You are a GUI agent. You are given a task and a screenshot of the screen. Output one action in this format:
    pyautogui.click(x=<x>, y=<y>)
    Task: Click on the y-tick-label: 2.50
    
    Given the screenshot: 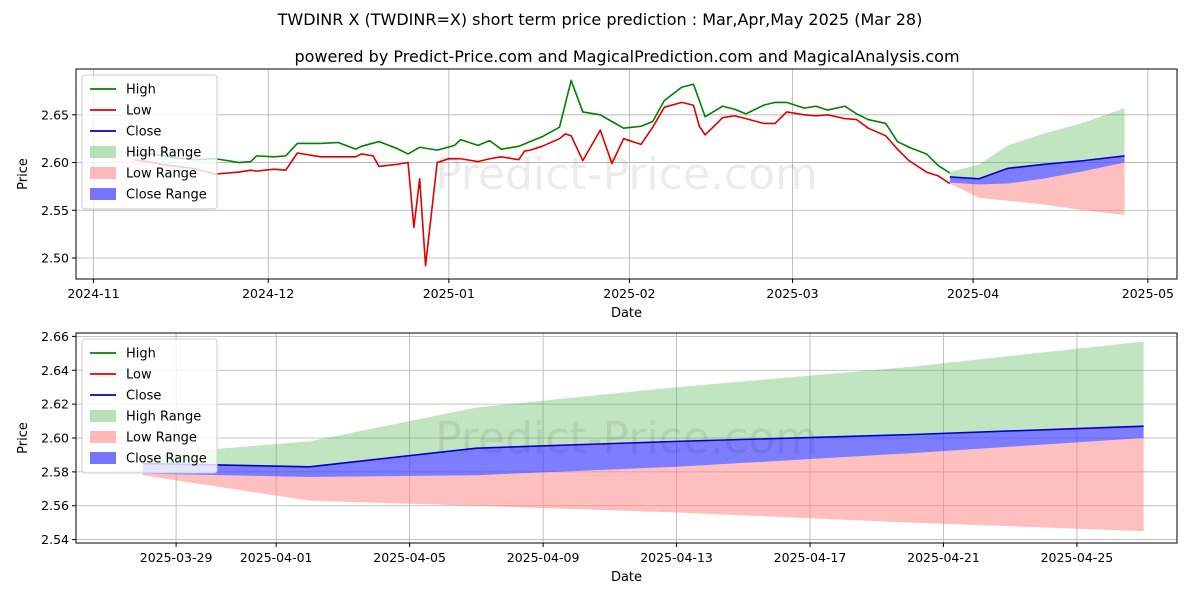 What is the action you would take?
    pyautogui.click(x=55, y=258)
    